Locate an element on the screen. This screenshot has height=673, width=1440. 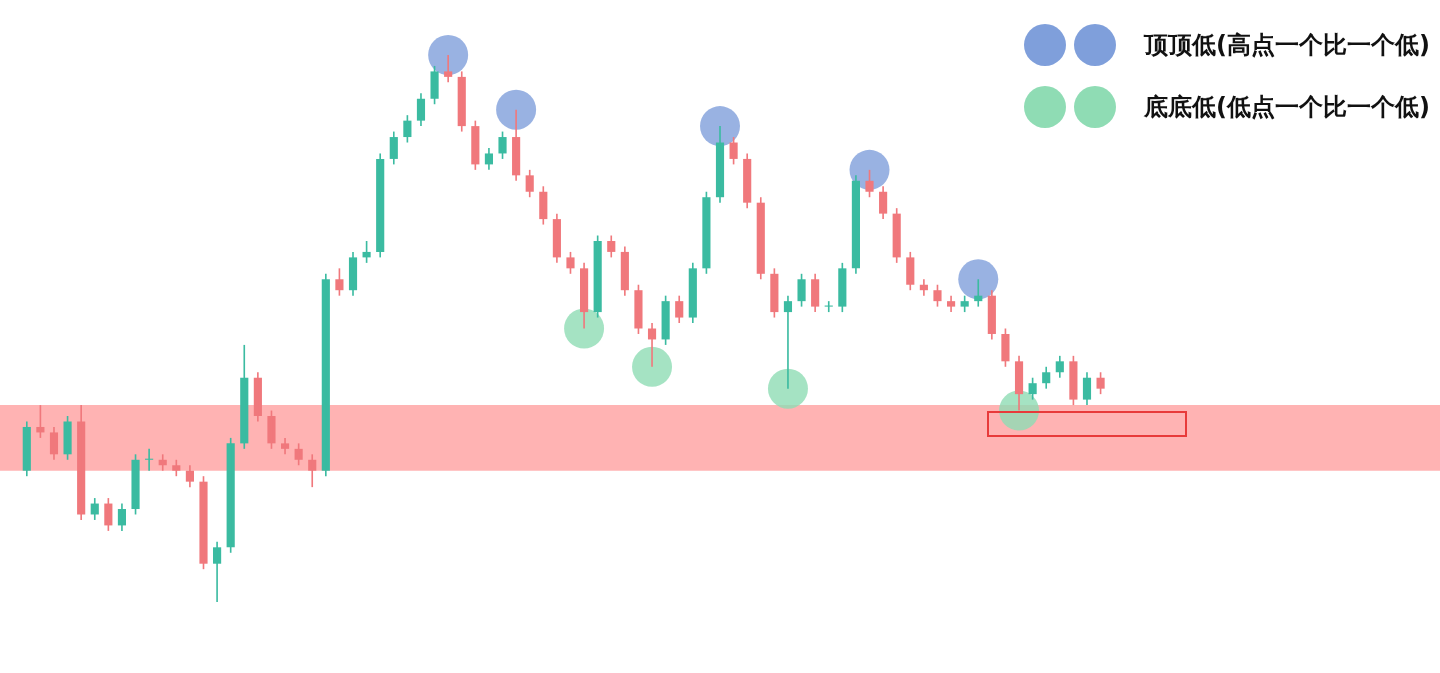
legend-label: 顶顶低(高点一个比一个低) is located at coordinates (1287, 45).